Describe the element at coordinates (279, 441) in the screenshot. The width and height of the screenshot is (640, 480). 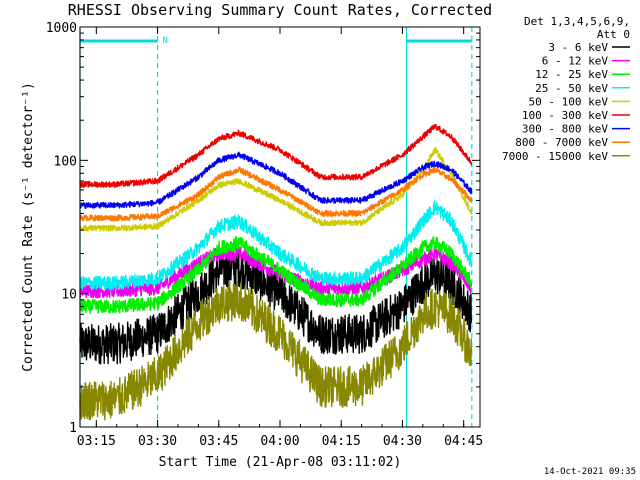
I see `x-tick-label: 04:00` at that location.